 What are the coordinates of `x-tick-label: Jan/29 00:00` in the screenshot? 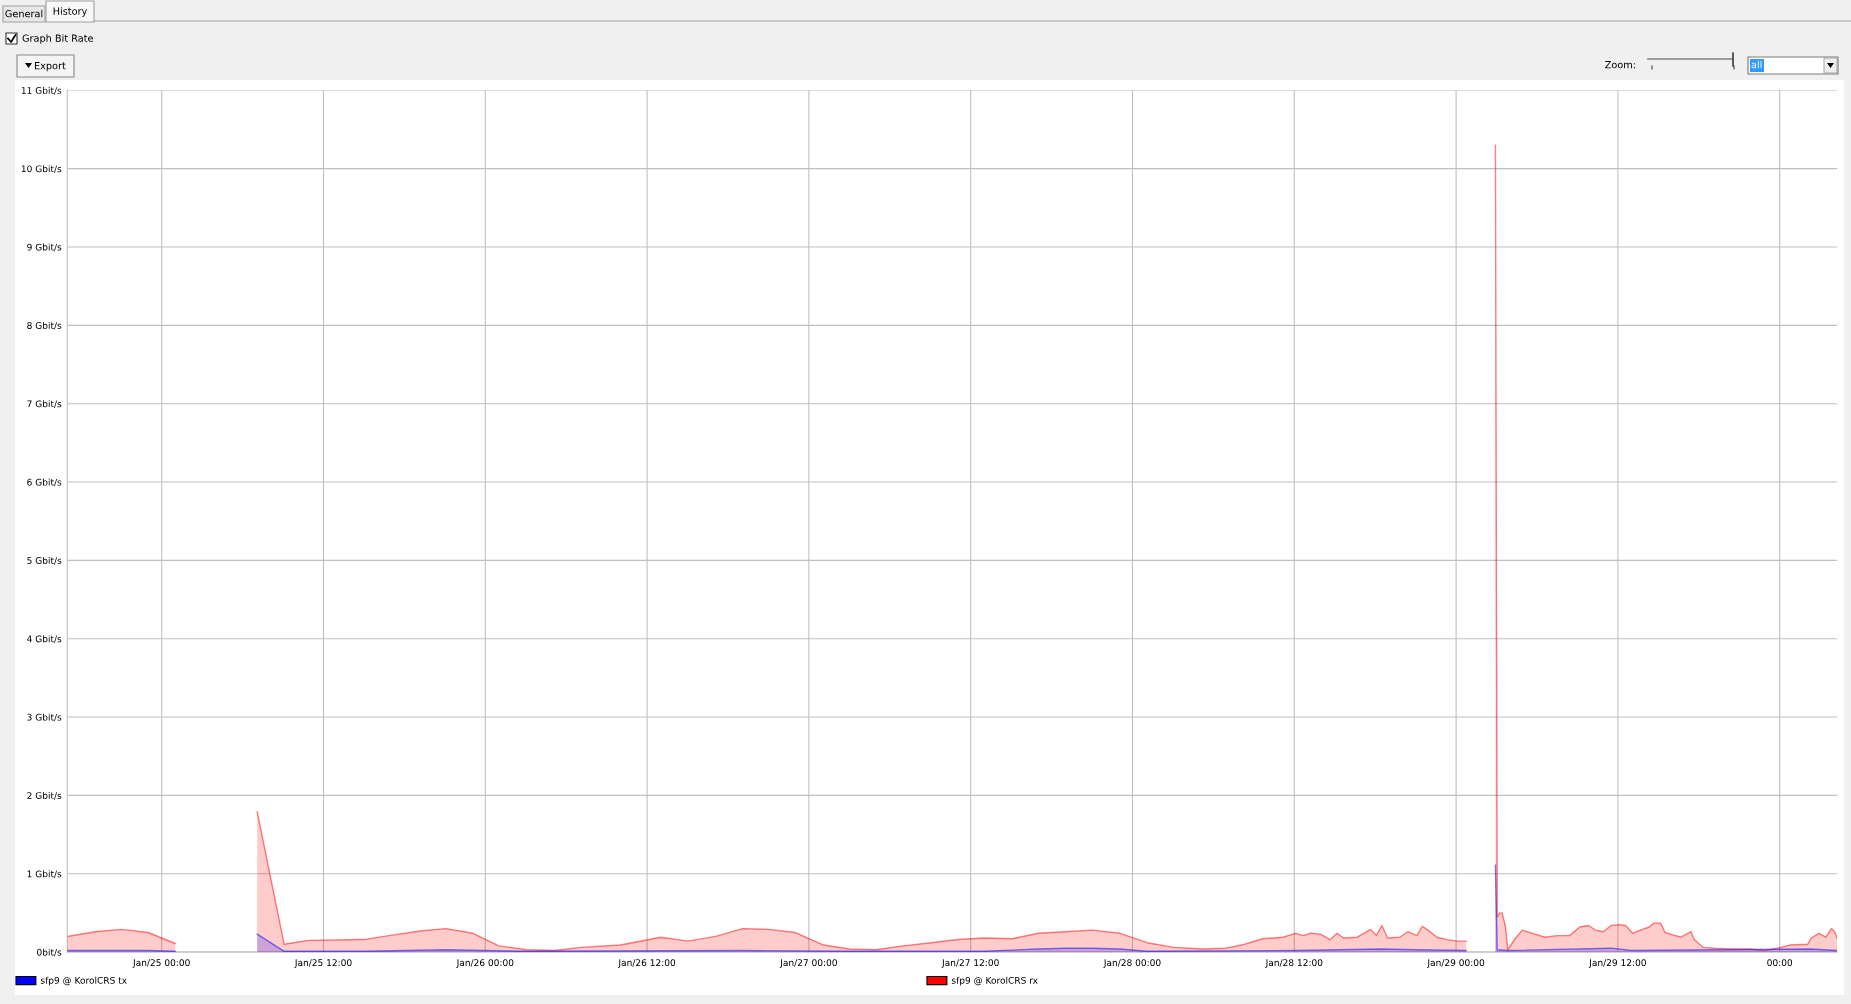 It's located at (1455, 963).